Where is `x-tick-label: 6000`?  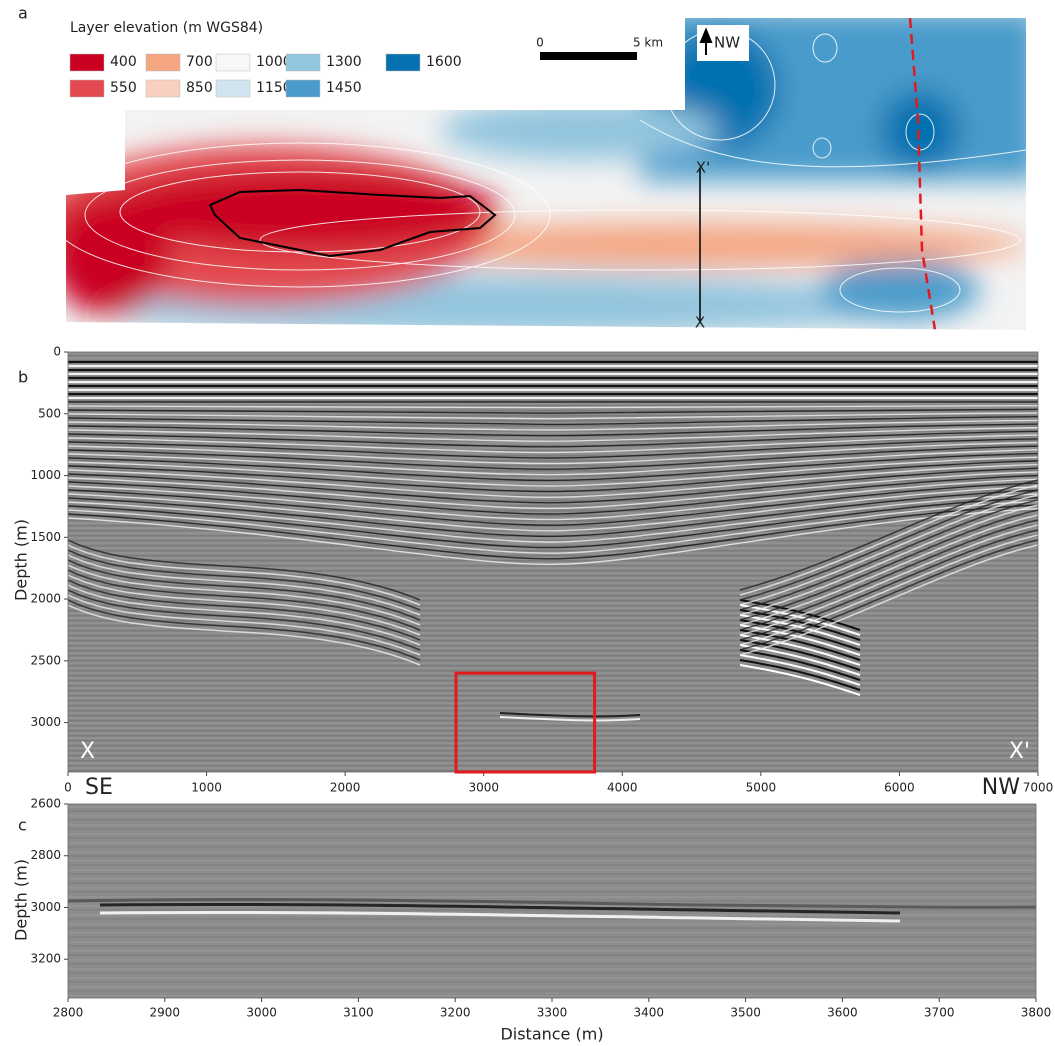
x-tick-label: 6000 is located at coordinates (899, 788).